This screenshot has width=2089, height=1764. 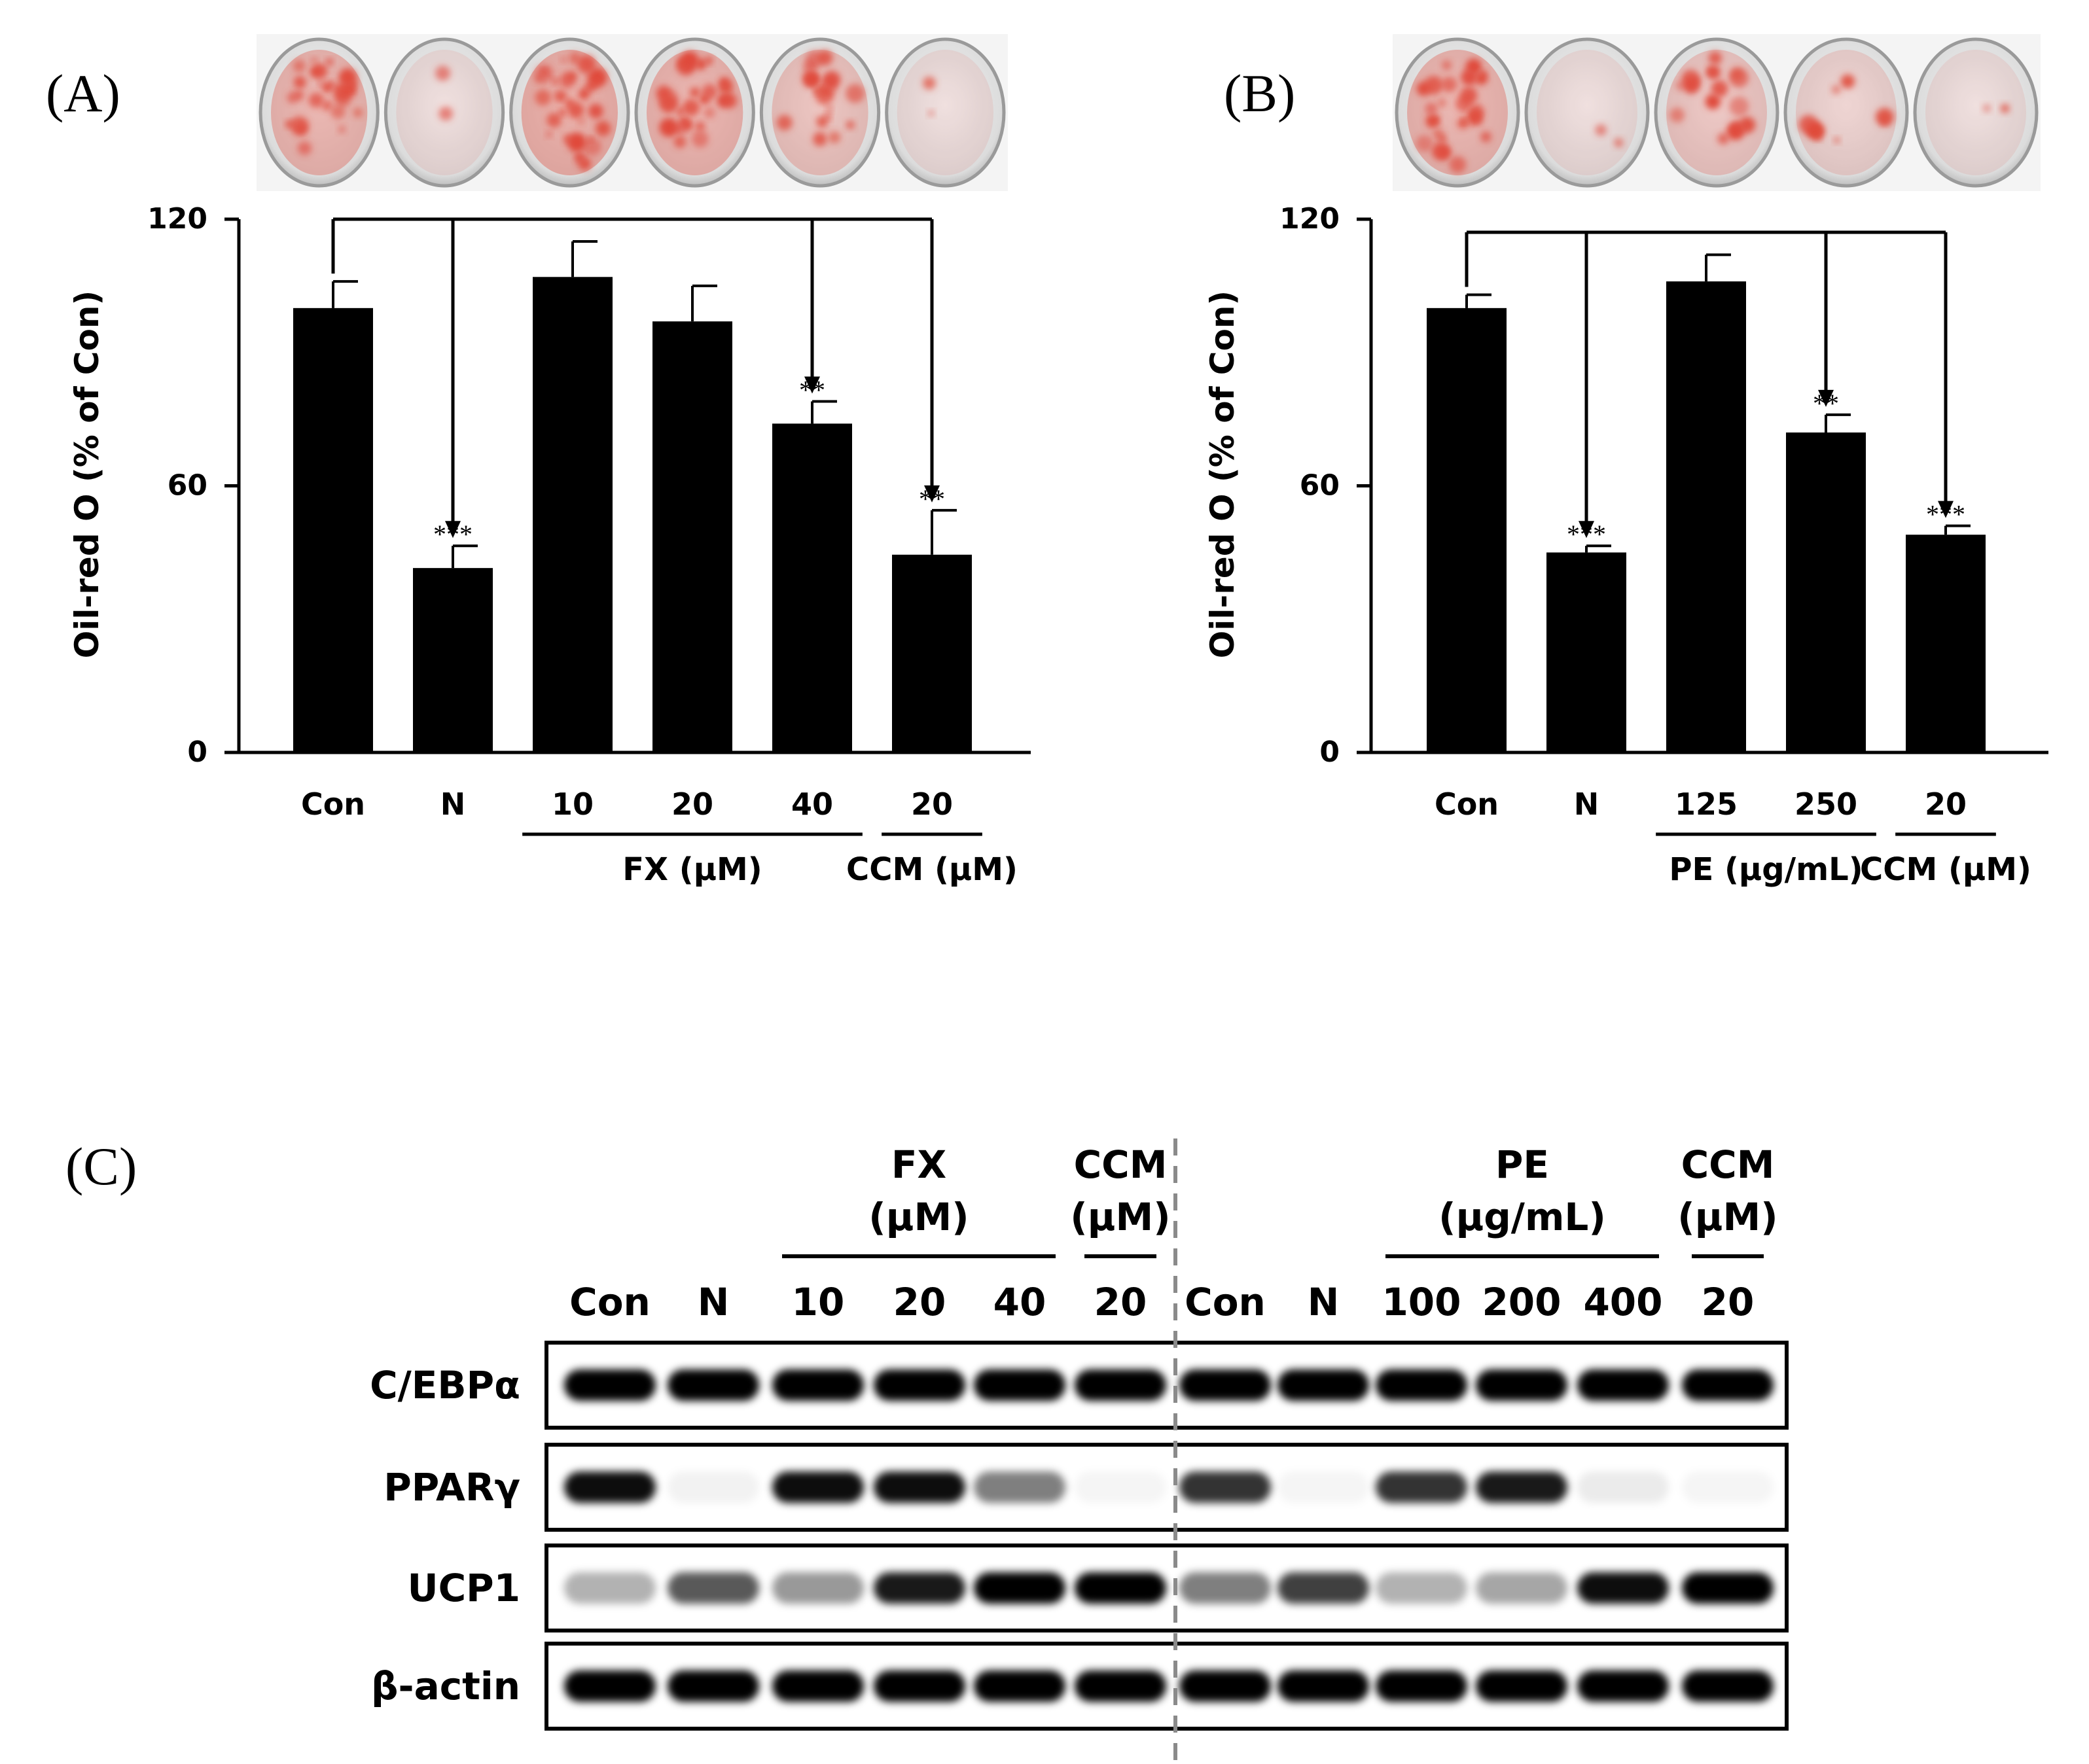 I want to click on blot-group-label: FX, so click(x=919, y=1164).